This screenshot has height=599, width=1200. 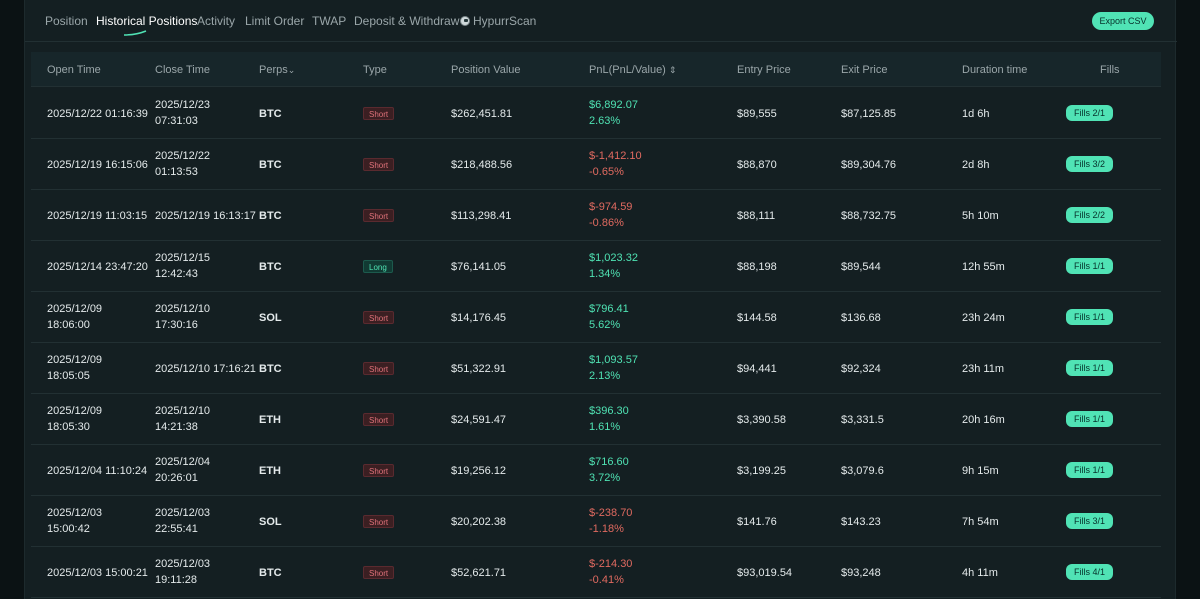 What do you see at coordinates (182, 572) in the screenshot?
I see `close-time-cell: 2025/12/03 19:11:28` at bounding box center [182, 572].